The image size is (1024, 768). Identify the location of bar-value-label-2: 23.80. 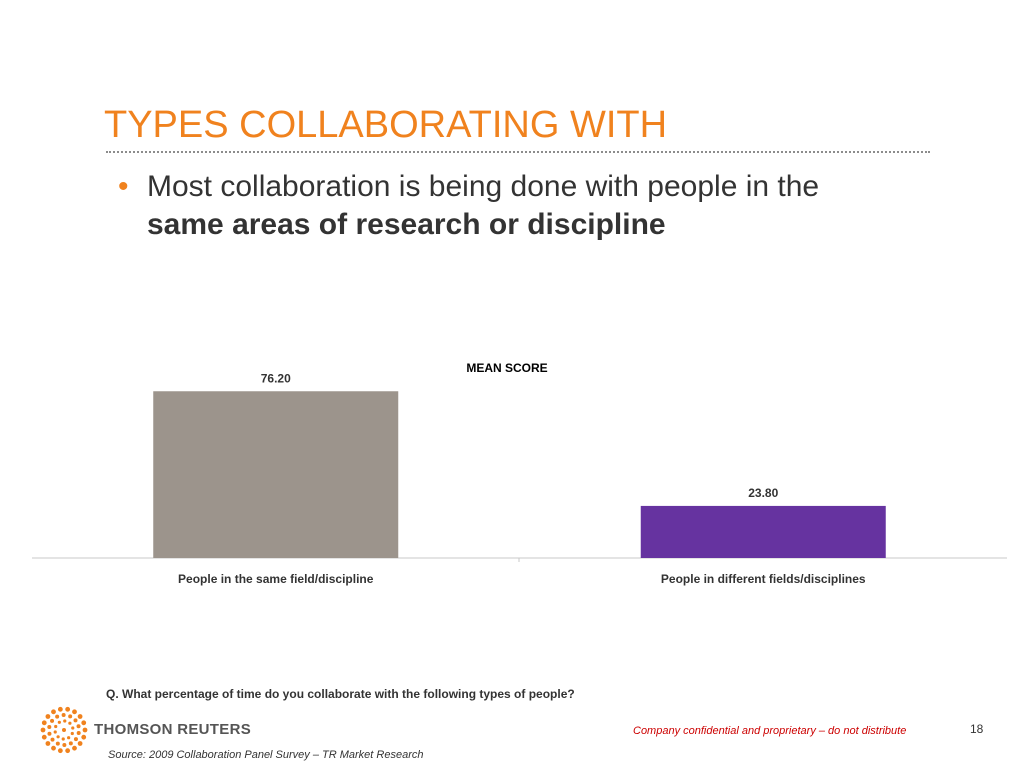
(763, 493).